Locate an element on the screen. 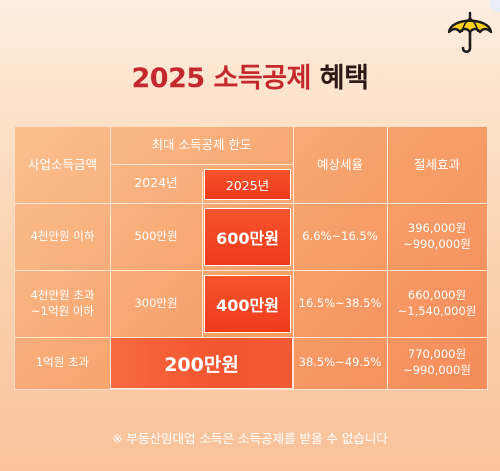  row2-income: 4천만원 초과 ~1억원 이하 is located at coordinates (62, 303).